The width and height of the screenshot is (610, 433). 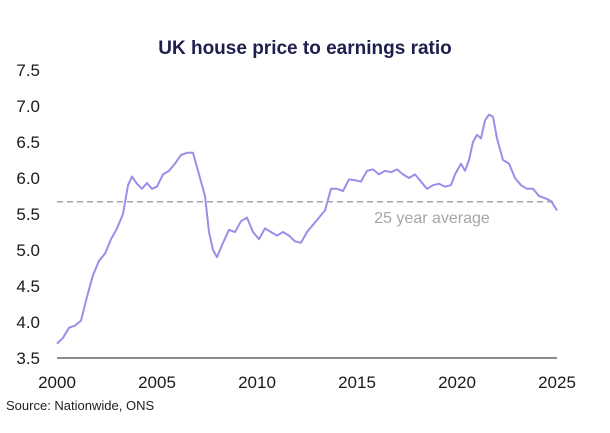 What do you see at coordinates (357, 382) in the screenshot?
I see `x-tick-label: 2015` at bounding box center [357, 382].